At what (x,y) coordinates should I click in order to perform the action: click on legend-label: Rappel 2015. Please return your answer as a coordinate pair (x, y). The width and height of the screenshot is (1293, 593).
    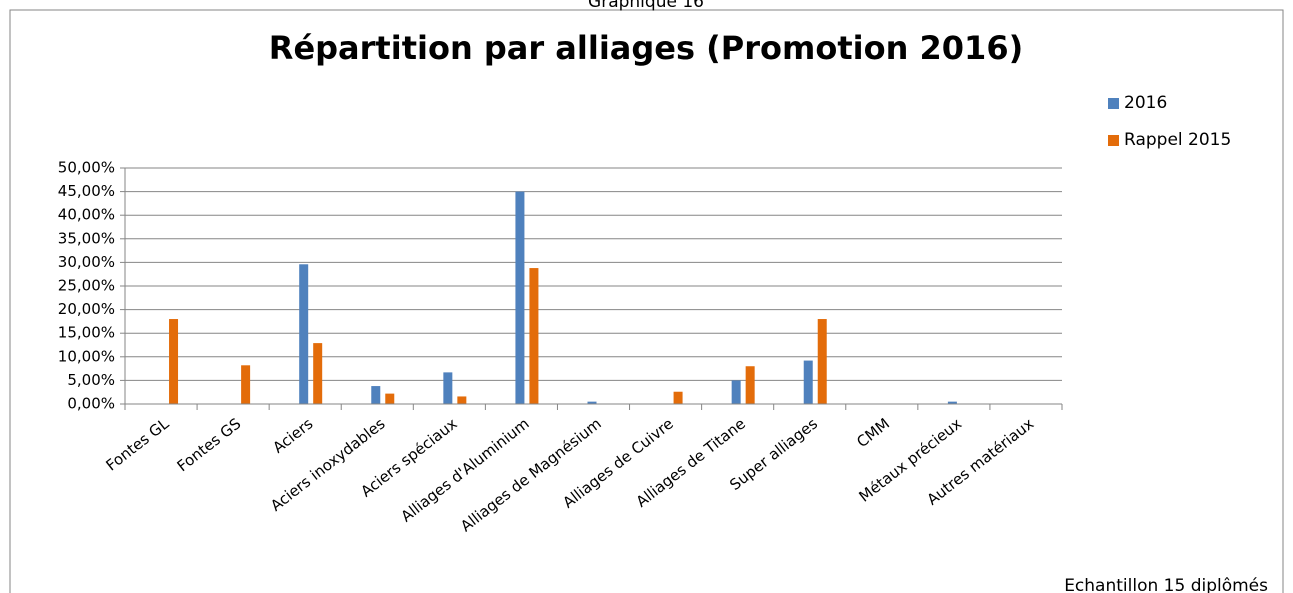
    Looking at the image, I should click on (1177, 140).